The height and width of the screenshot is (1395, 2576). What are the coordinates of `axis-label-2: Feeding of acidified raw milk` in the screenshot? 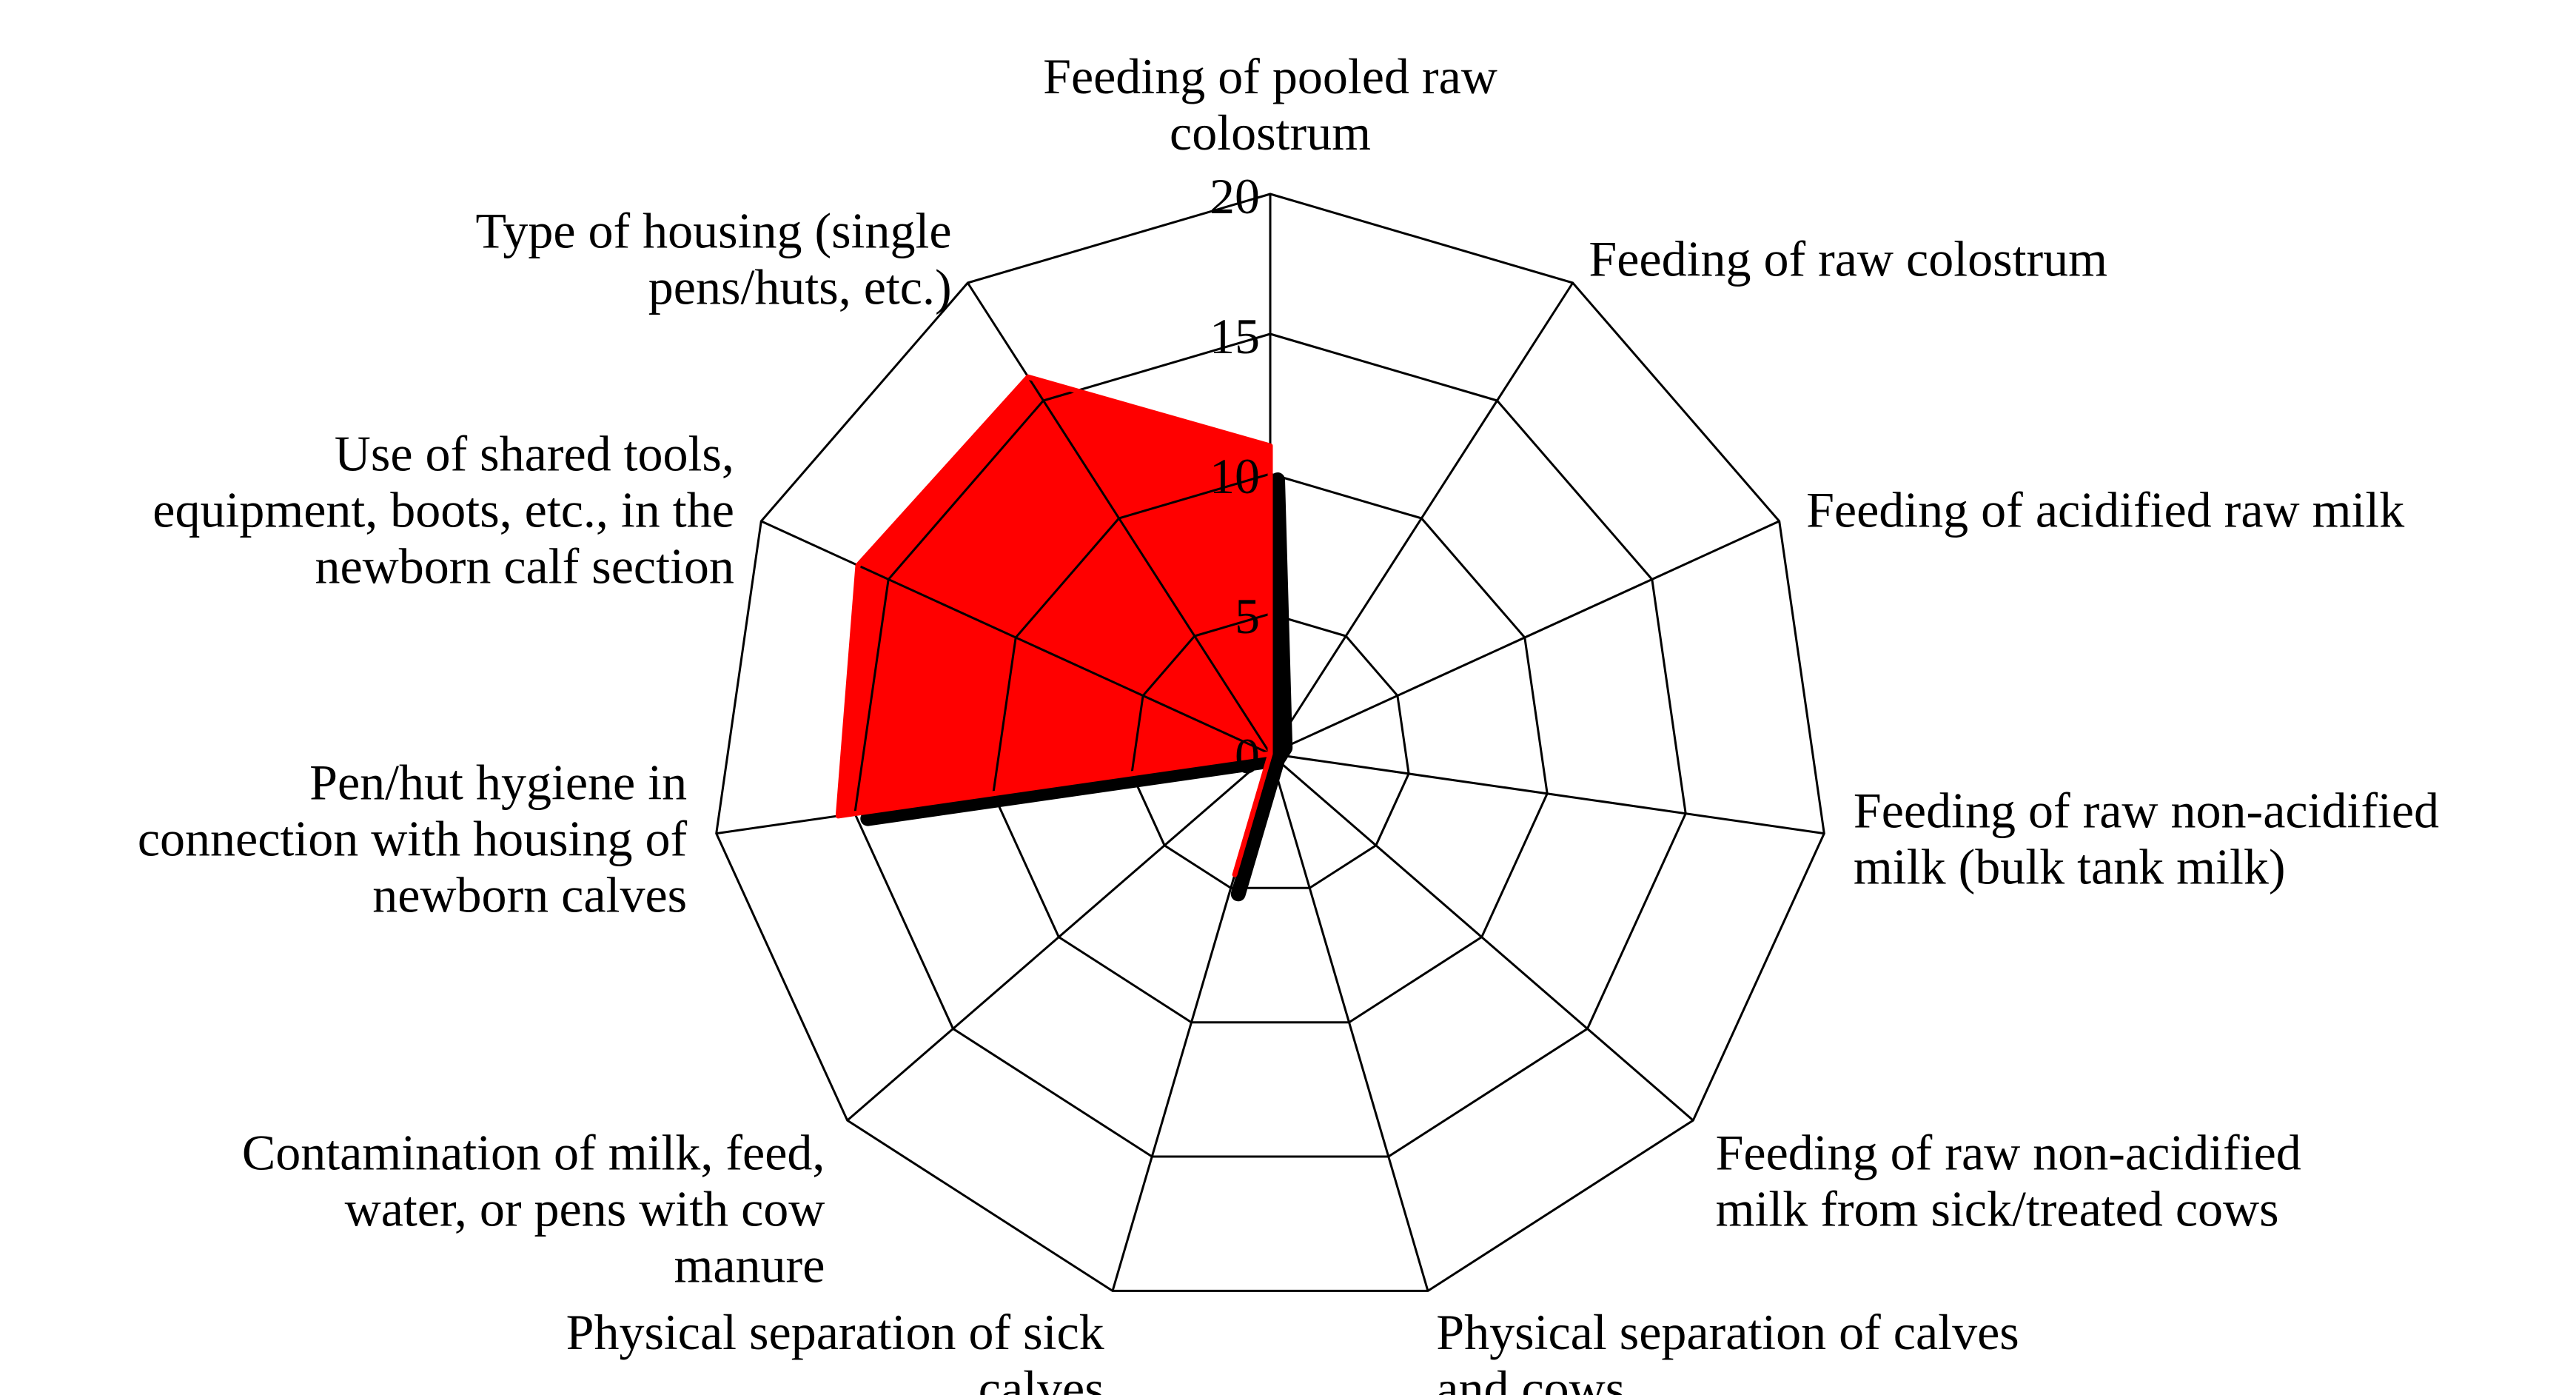 It's located at (2105, 509).